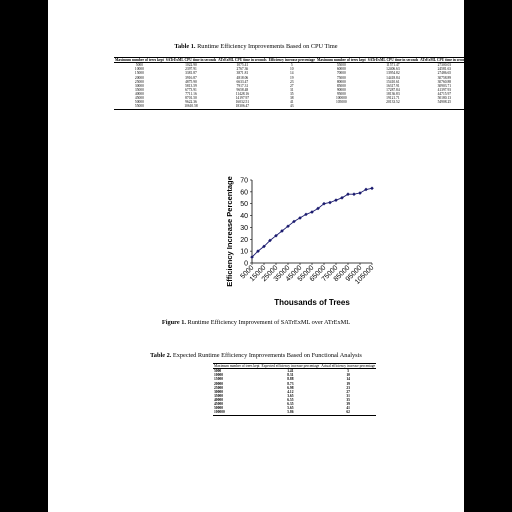 This screenshot has height=512, width=512. I want to click on table1-cell: 35000, so click(139, 89).